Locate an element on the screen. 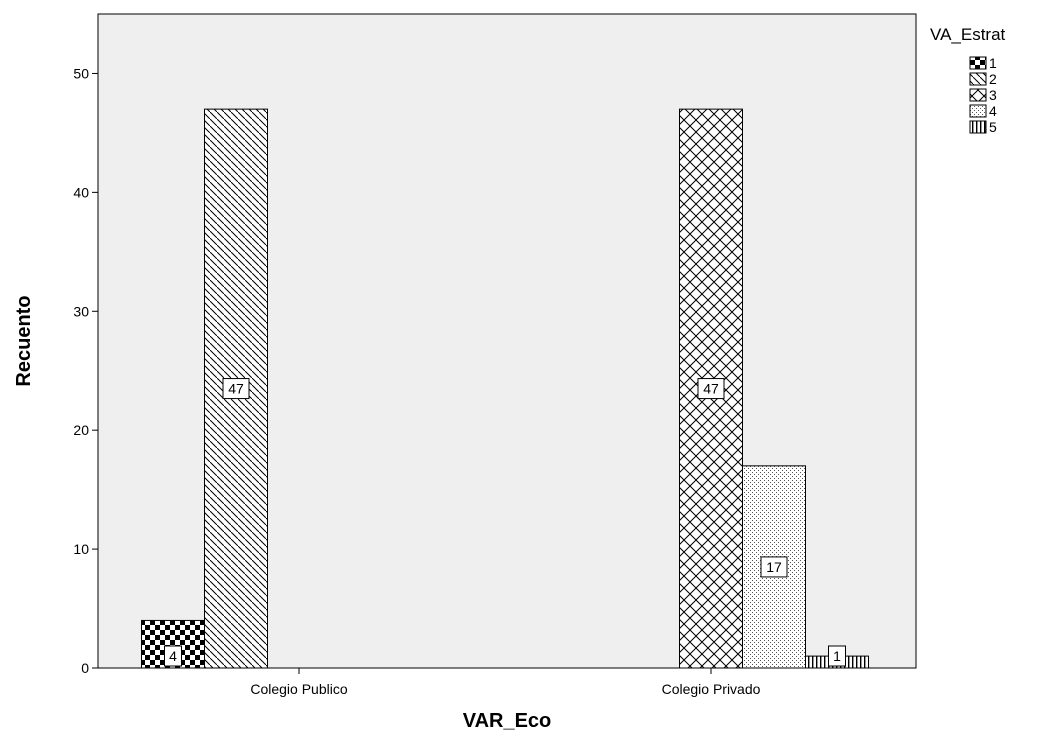 Image resolution: width=1052 pixels, height=735 pixels. y-tick-label: 20 is located at coordinates (81, 430).